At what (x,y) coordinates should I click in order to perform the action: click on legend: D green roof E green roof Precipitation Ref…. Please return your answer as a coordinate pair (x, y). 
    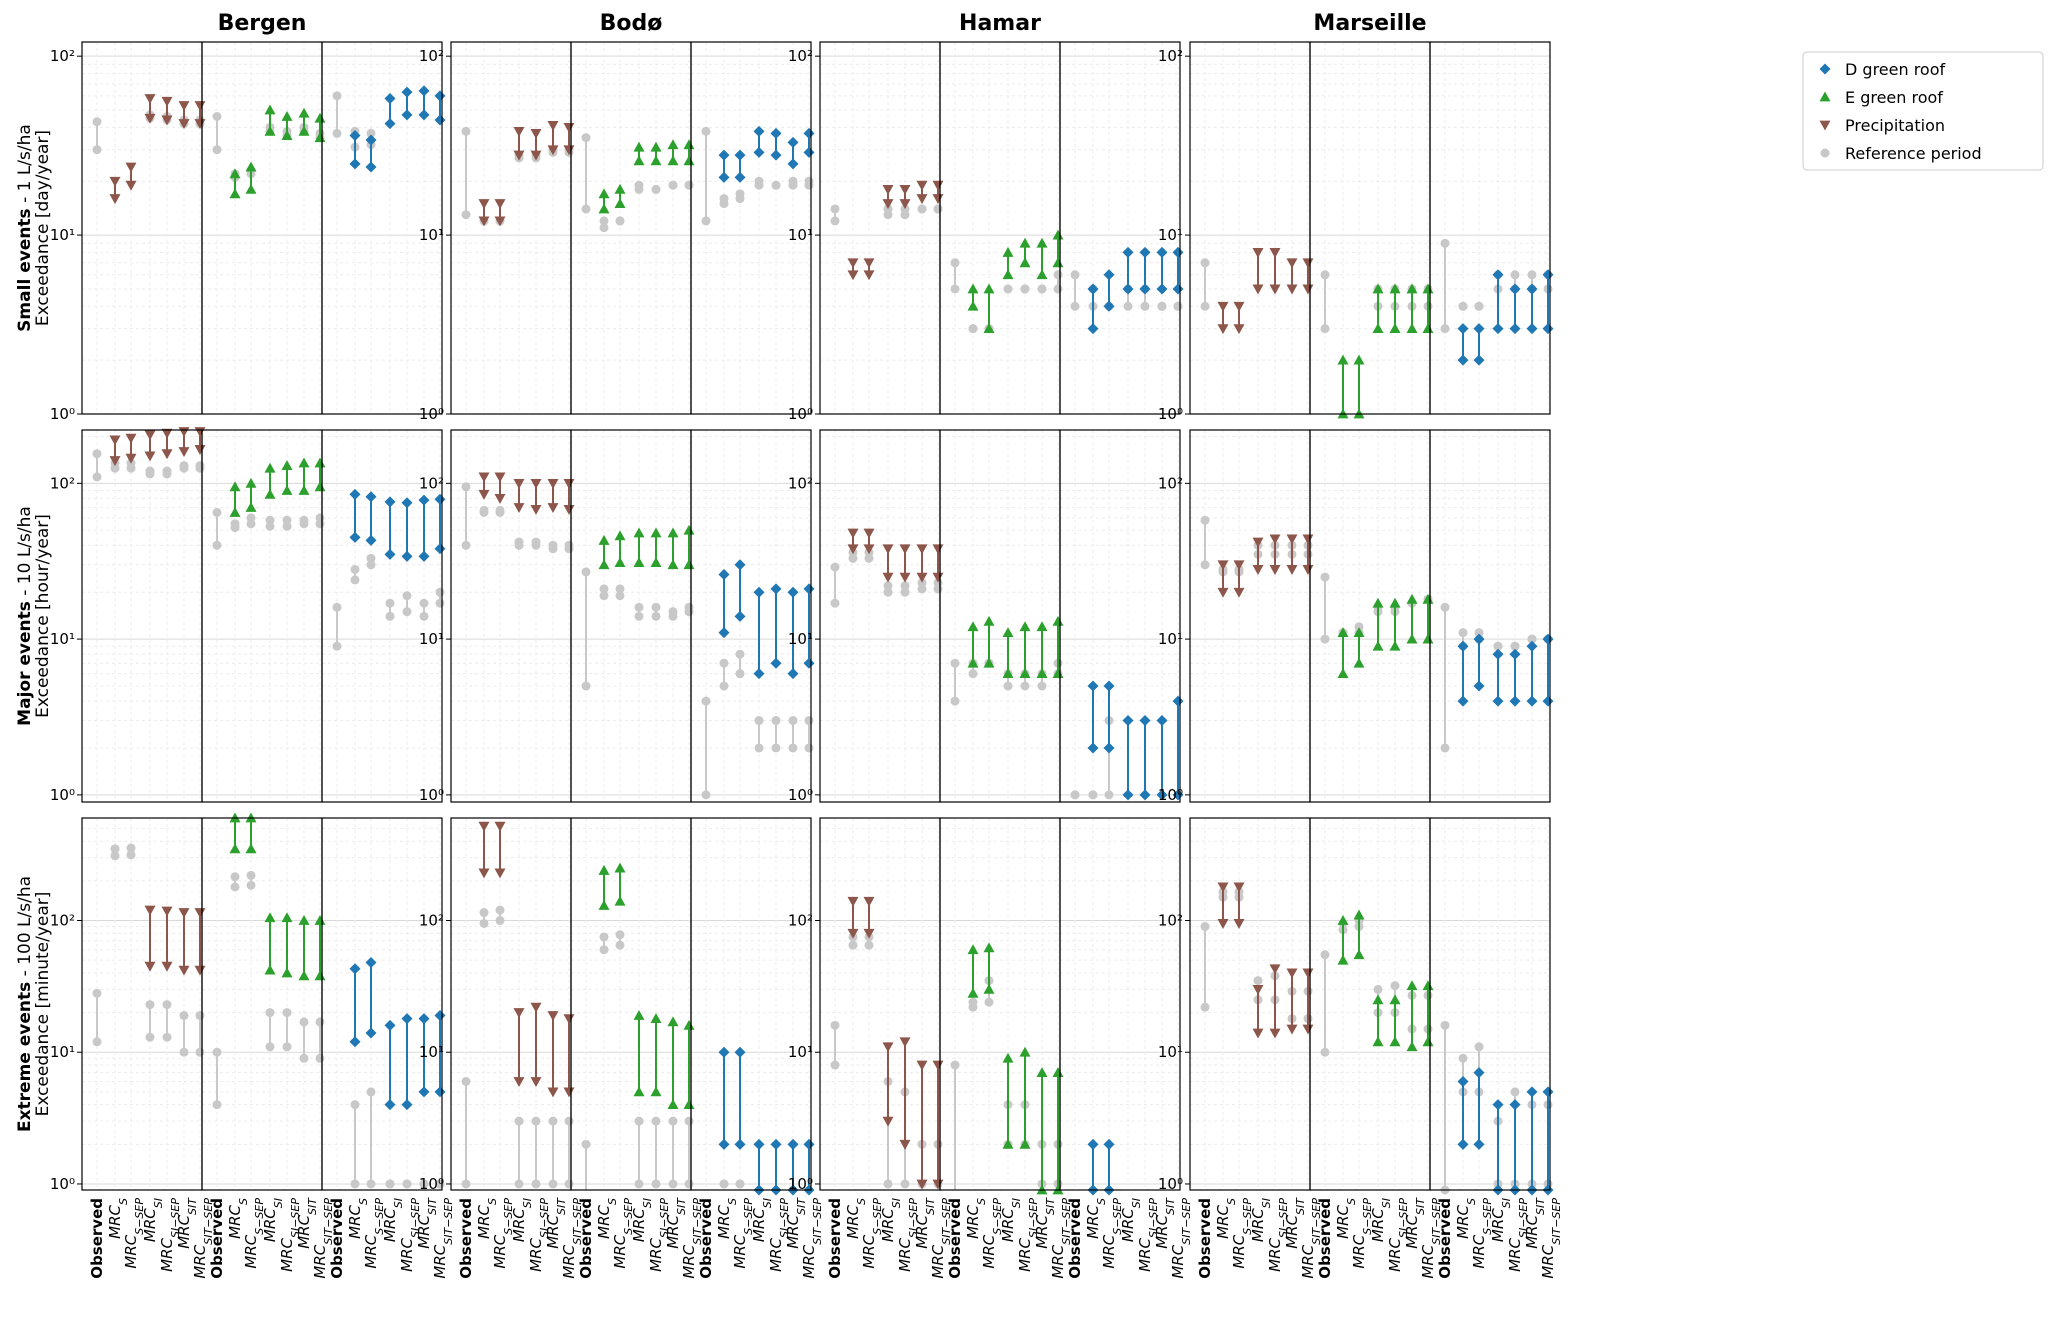
    Looking at the image, I should click on (1923, 111).